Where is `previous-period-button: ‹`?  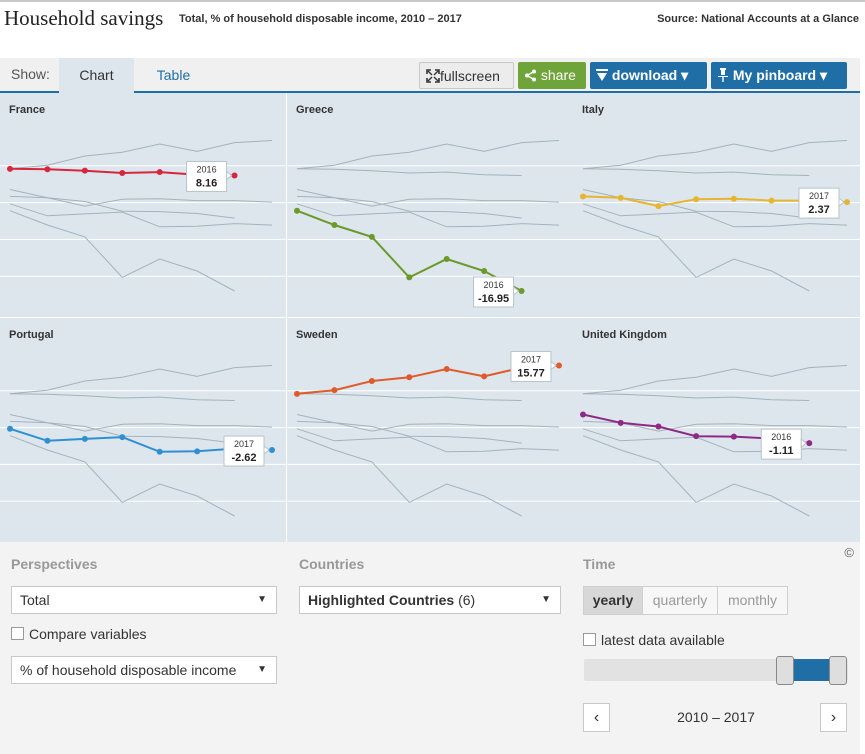
previous-period-button: ‹ is located at coordinates (596, 717).